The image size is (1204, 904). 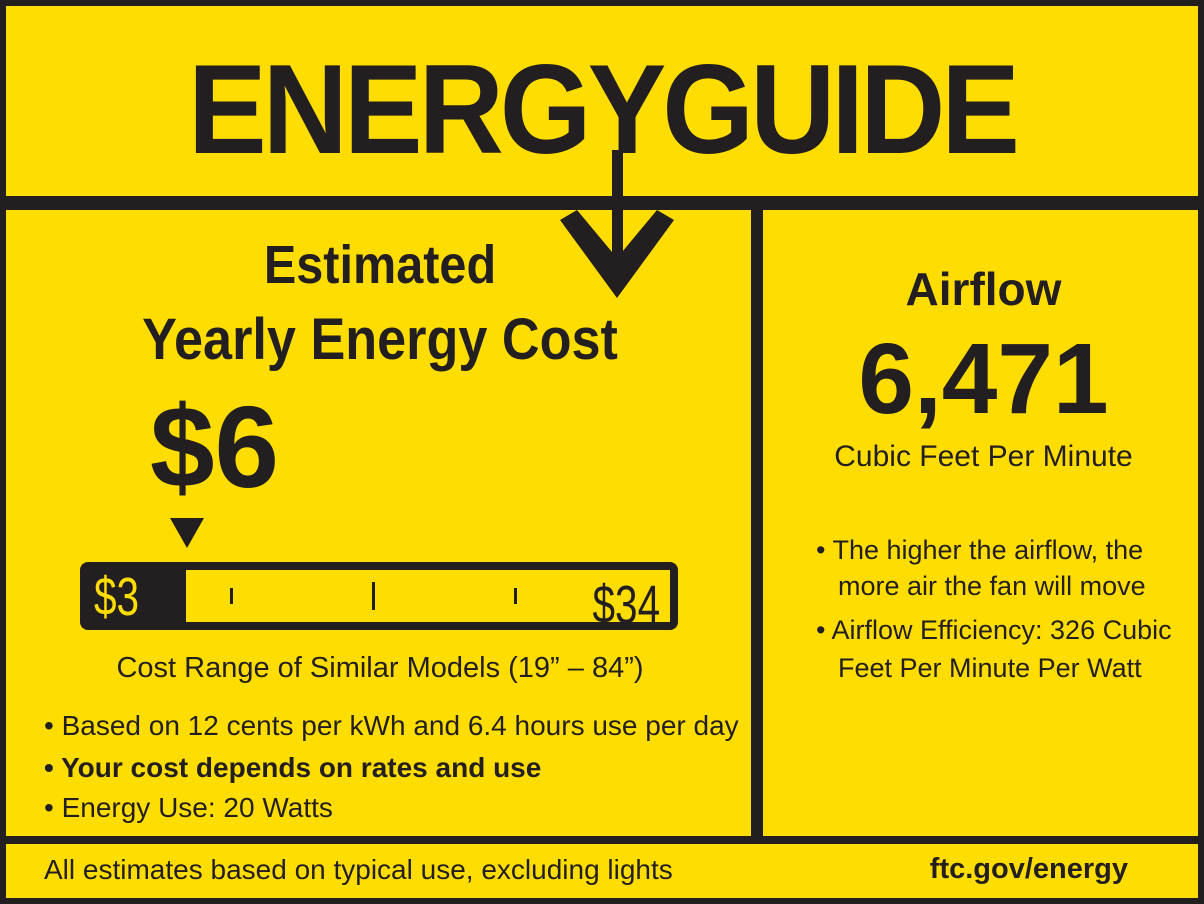 I want to click on cost-heading: Estimated, so click(x=380, y=265).